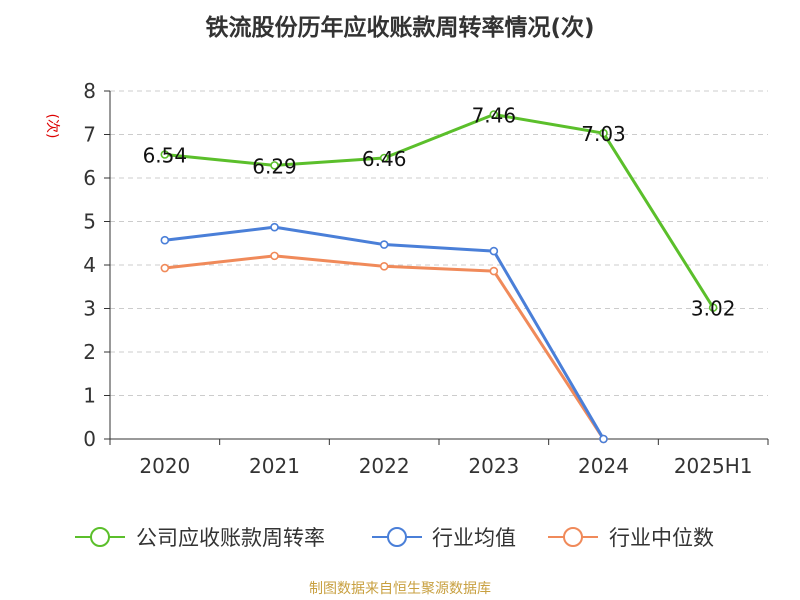  What do you see at coordinates (230, 538) in the screenshot?
I see `legend-label: 公司应收账款周转率` at bounding box center [230, 538].